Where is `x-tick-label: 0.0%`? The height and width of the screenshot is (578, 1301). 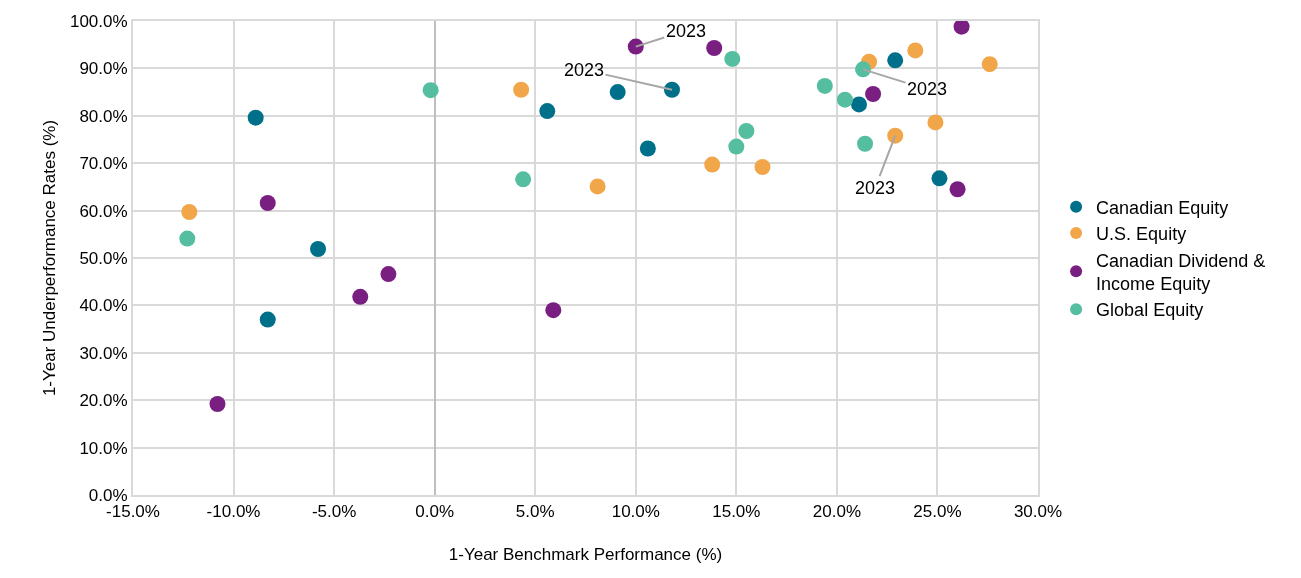
x-tick-label: 0.0% is located at coordinates (435, 512).